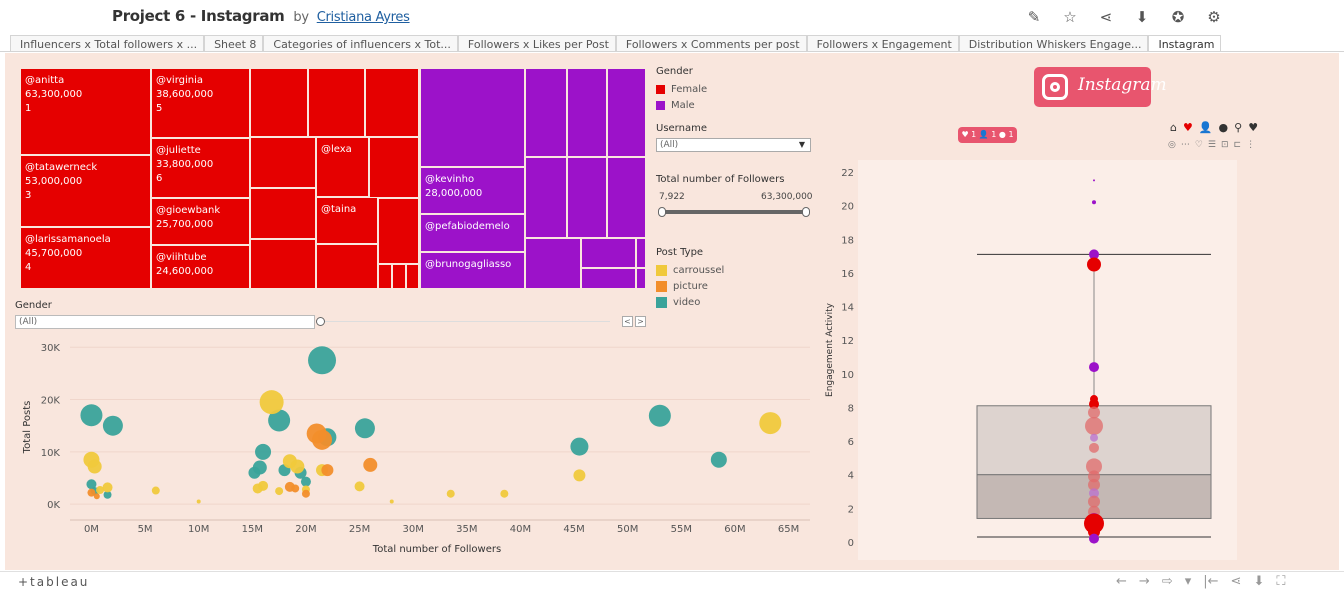 This screenshot has height=592, width=1344. Describe the element at coordinates (91, 492) in the screenshot. I see `scatter-point-picture` at that location.